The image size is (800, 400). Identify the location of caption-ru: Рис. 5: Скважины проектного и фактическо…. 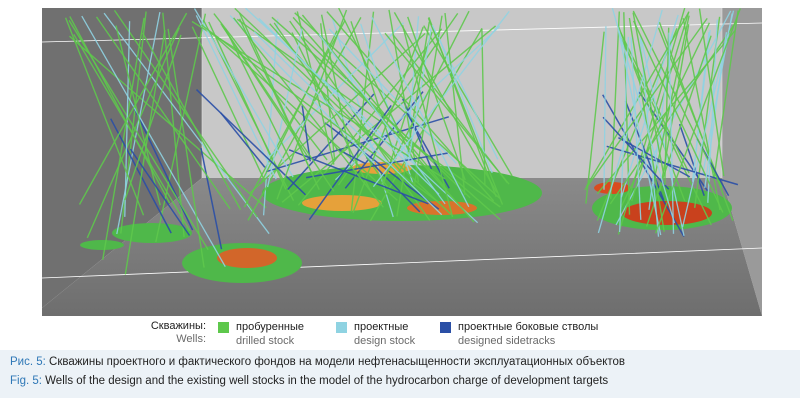
(317, 362).